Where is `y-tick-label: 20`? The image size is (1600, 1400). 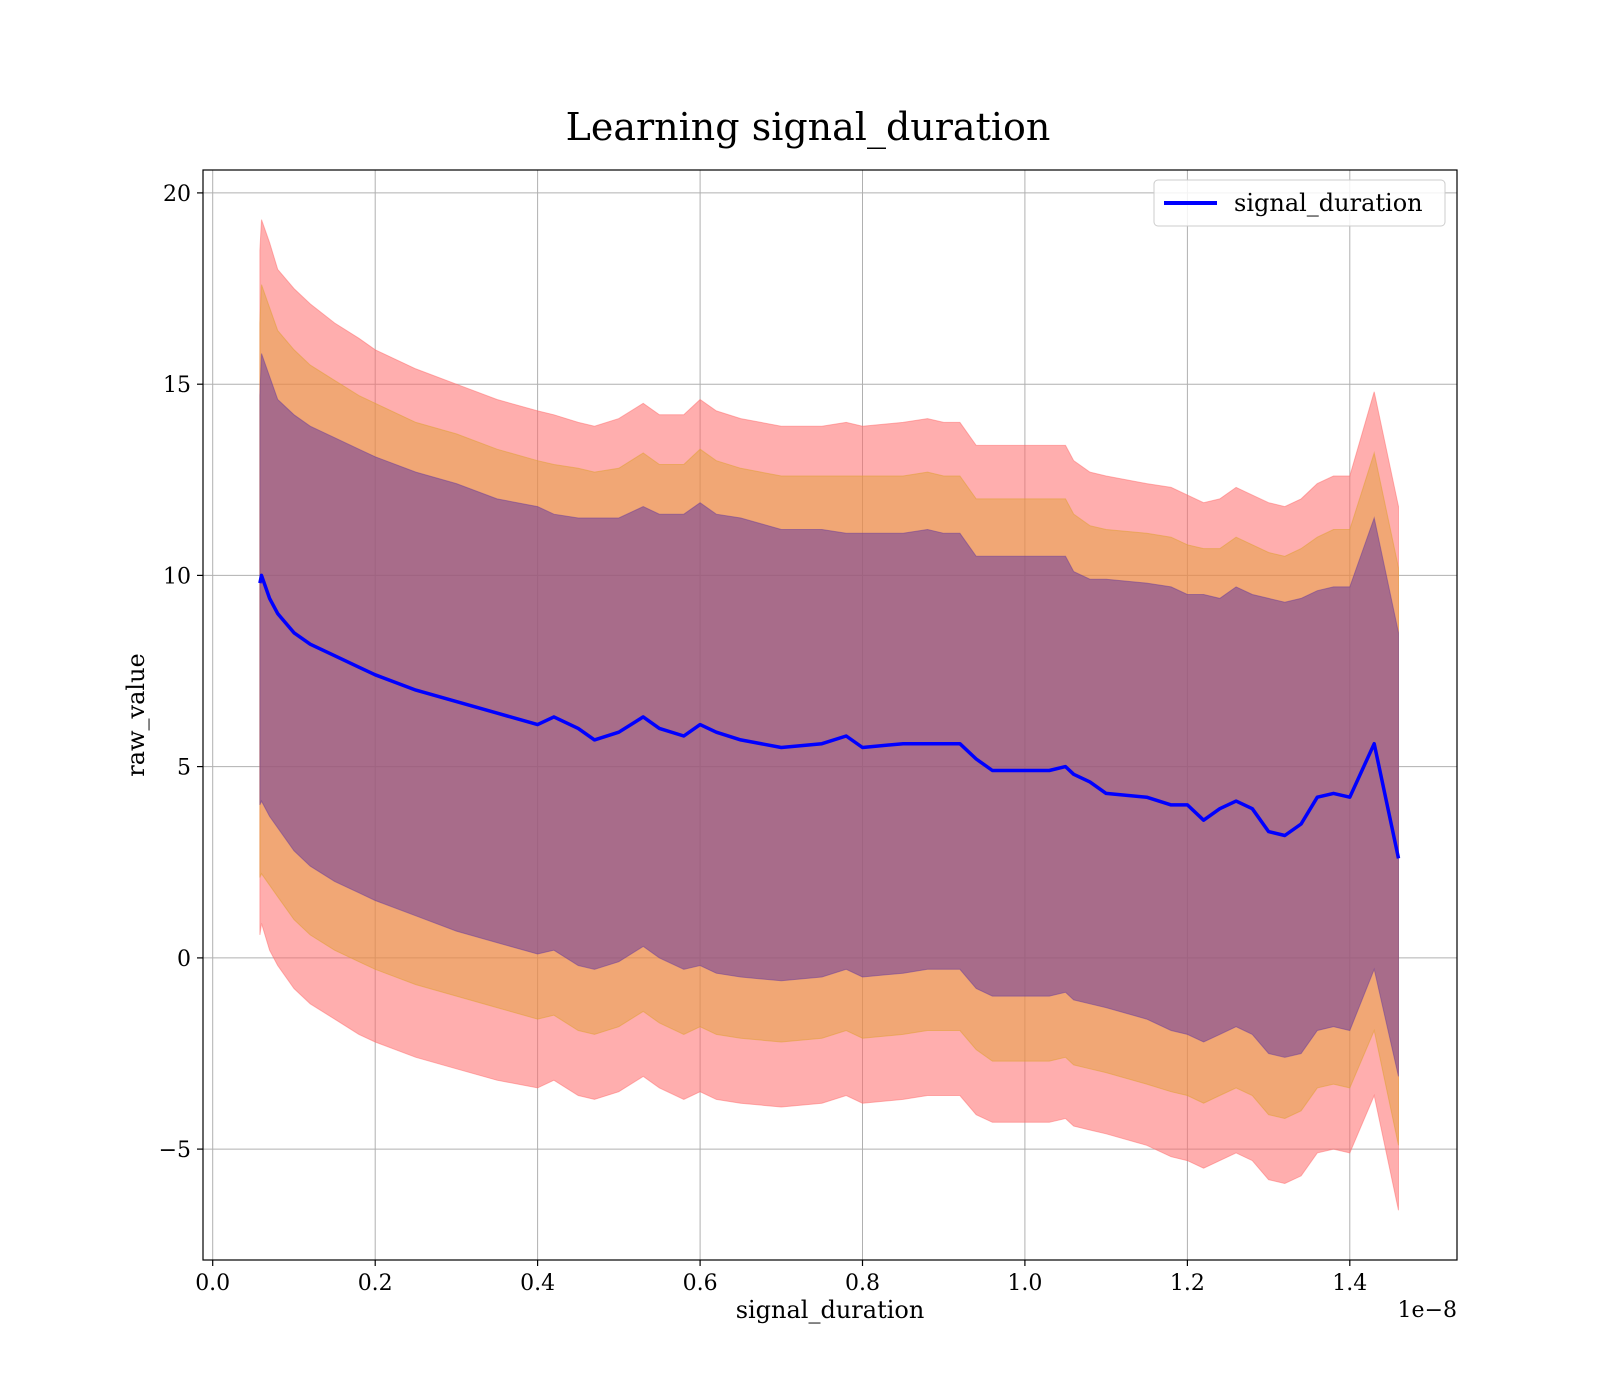
y-tick-label: 20 is located at coordinates (177, 194).